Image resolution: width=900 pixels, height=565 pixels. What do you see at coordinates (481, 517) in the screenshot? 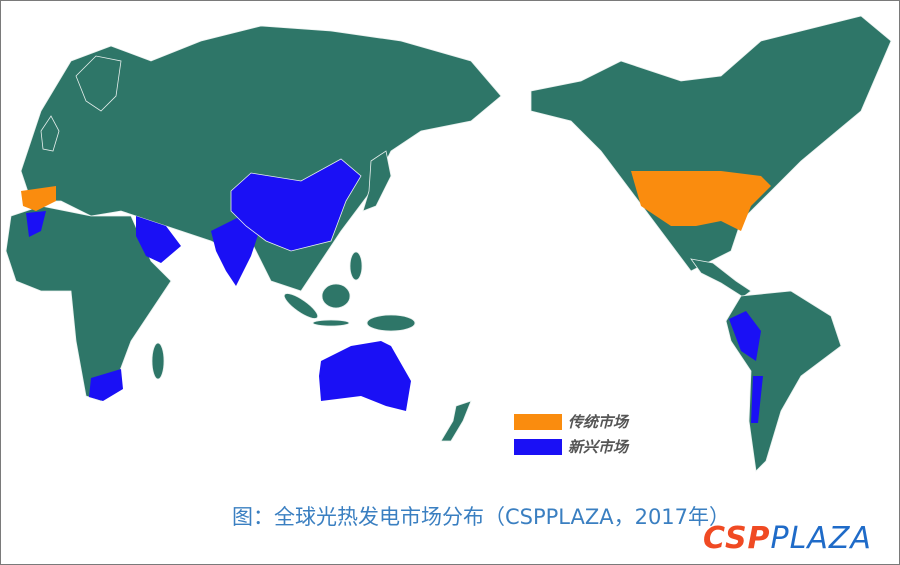
I see `figure-caption: 图：全球光热发电市场分布（CSPPLAZA，2017年）` at bounding box center [481, 517].